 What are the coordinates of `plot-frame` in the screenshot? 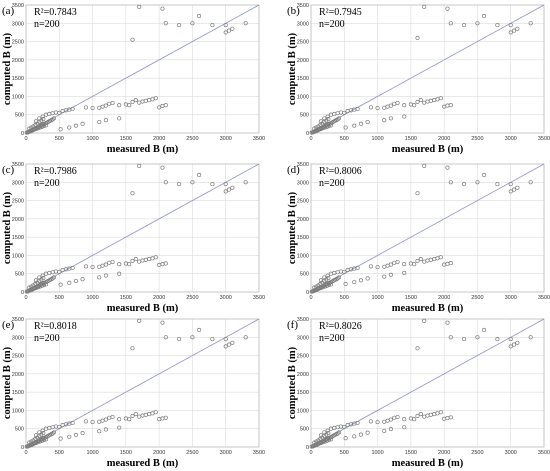 It's located at (142, 228).